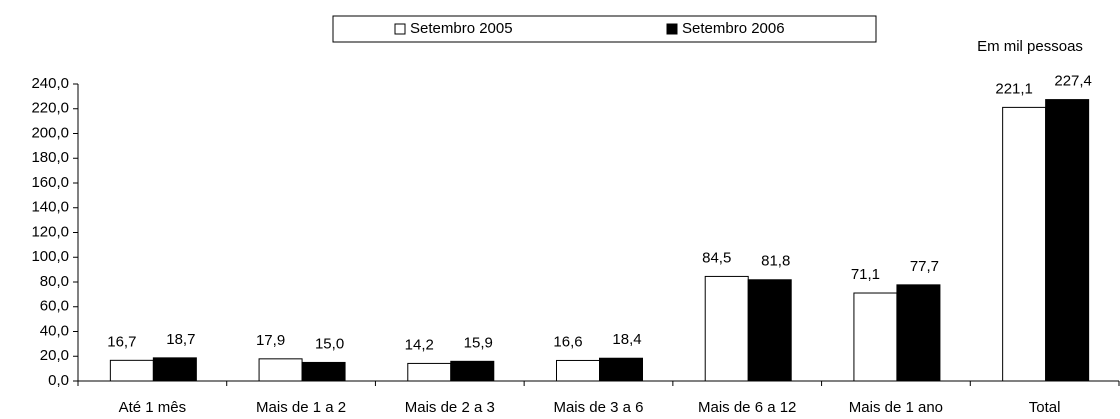  Describe the element at coordinates (896, 407) in the screenshot. I see `x-tick-label: Mais de 1 ano` at that location.